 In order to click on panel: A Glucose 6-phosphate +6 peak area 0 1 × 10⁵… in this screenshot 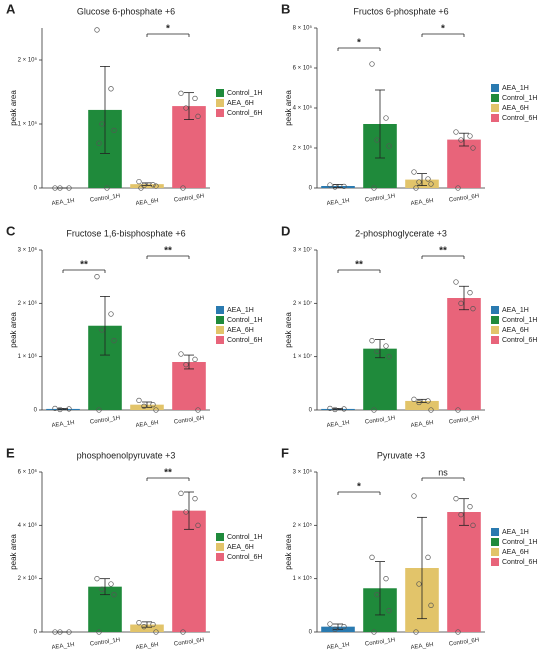, I will do `click(134, 104)`.